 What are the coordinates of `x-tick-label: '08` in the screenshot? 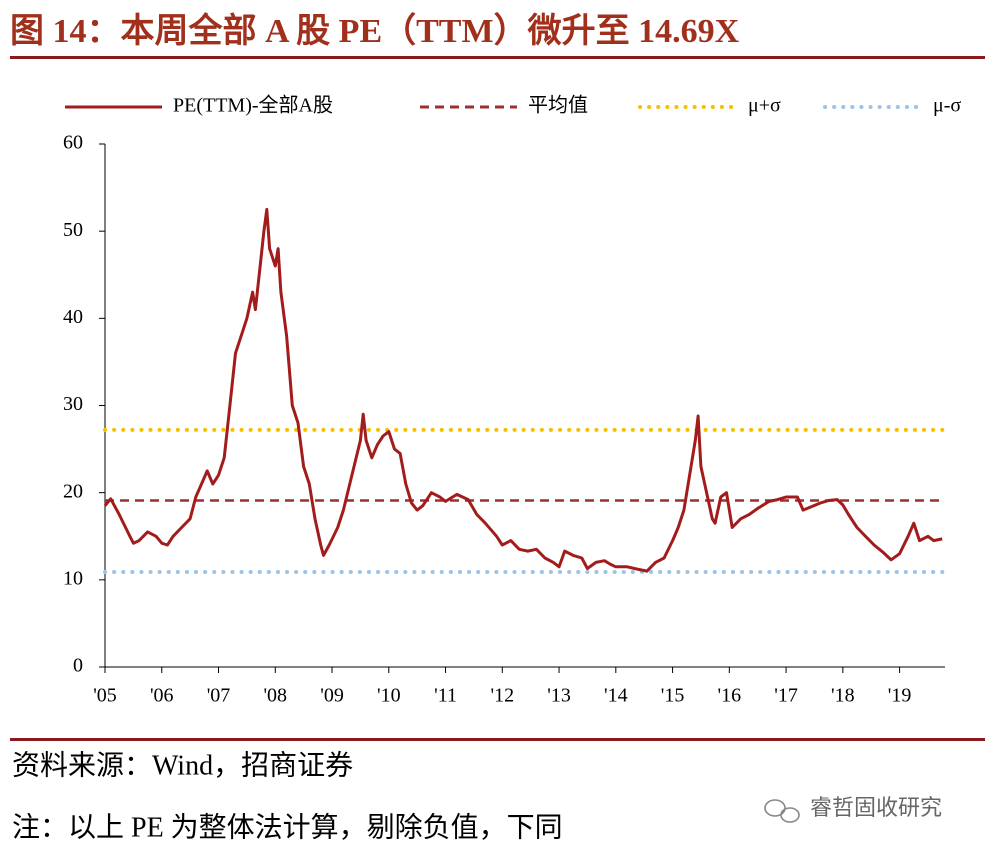 It's located at (275, 696).